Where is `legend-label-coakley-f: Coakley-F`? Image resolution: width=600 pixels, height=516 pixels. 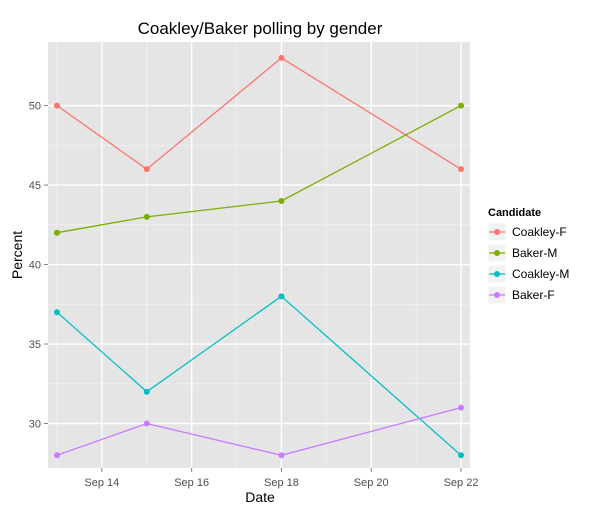
legend-label-coakley-f: Coakley-F is located at coordinates (539, 232).